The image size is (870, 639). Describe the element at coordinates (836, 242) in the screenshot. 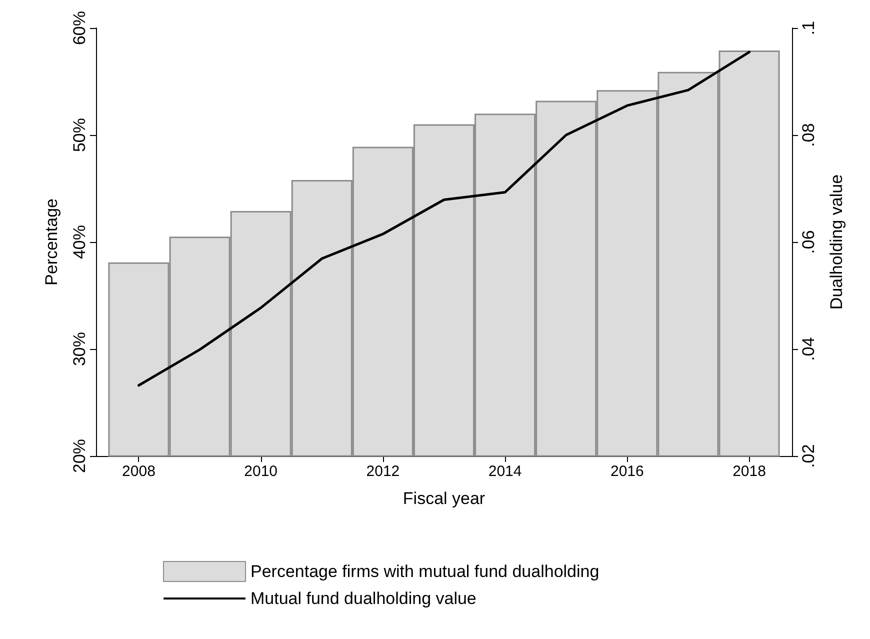

I see `y2-axis-title: Dualholding value` at that location.